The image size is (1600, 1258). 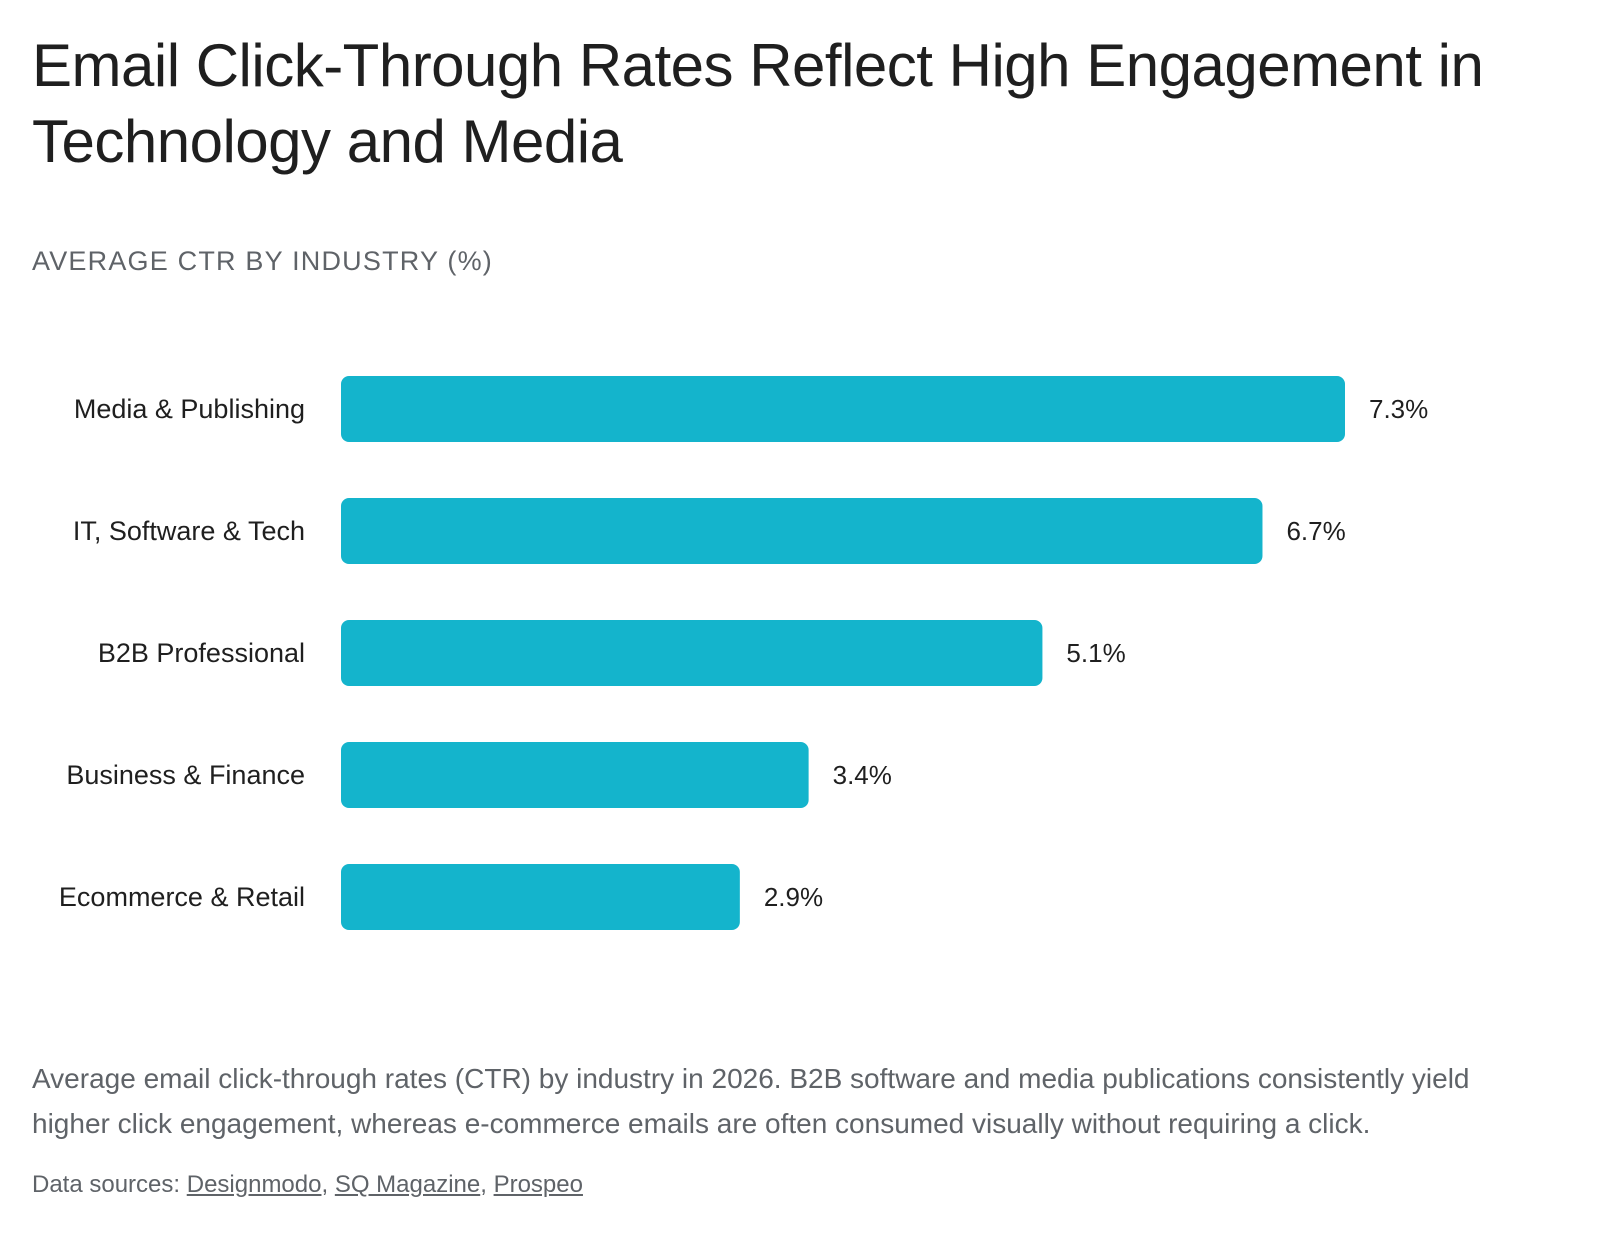 I want to click on category-label: Media & Publishing, so click(x=189, y=409).